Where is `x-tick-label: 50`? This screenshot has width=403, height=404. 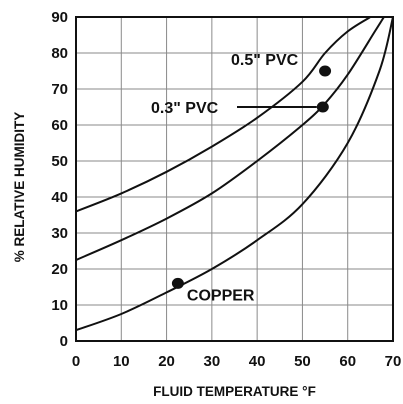 x-tick-label: 50 is located at coordinates (302, 361).